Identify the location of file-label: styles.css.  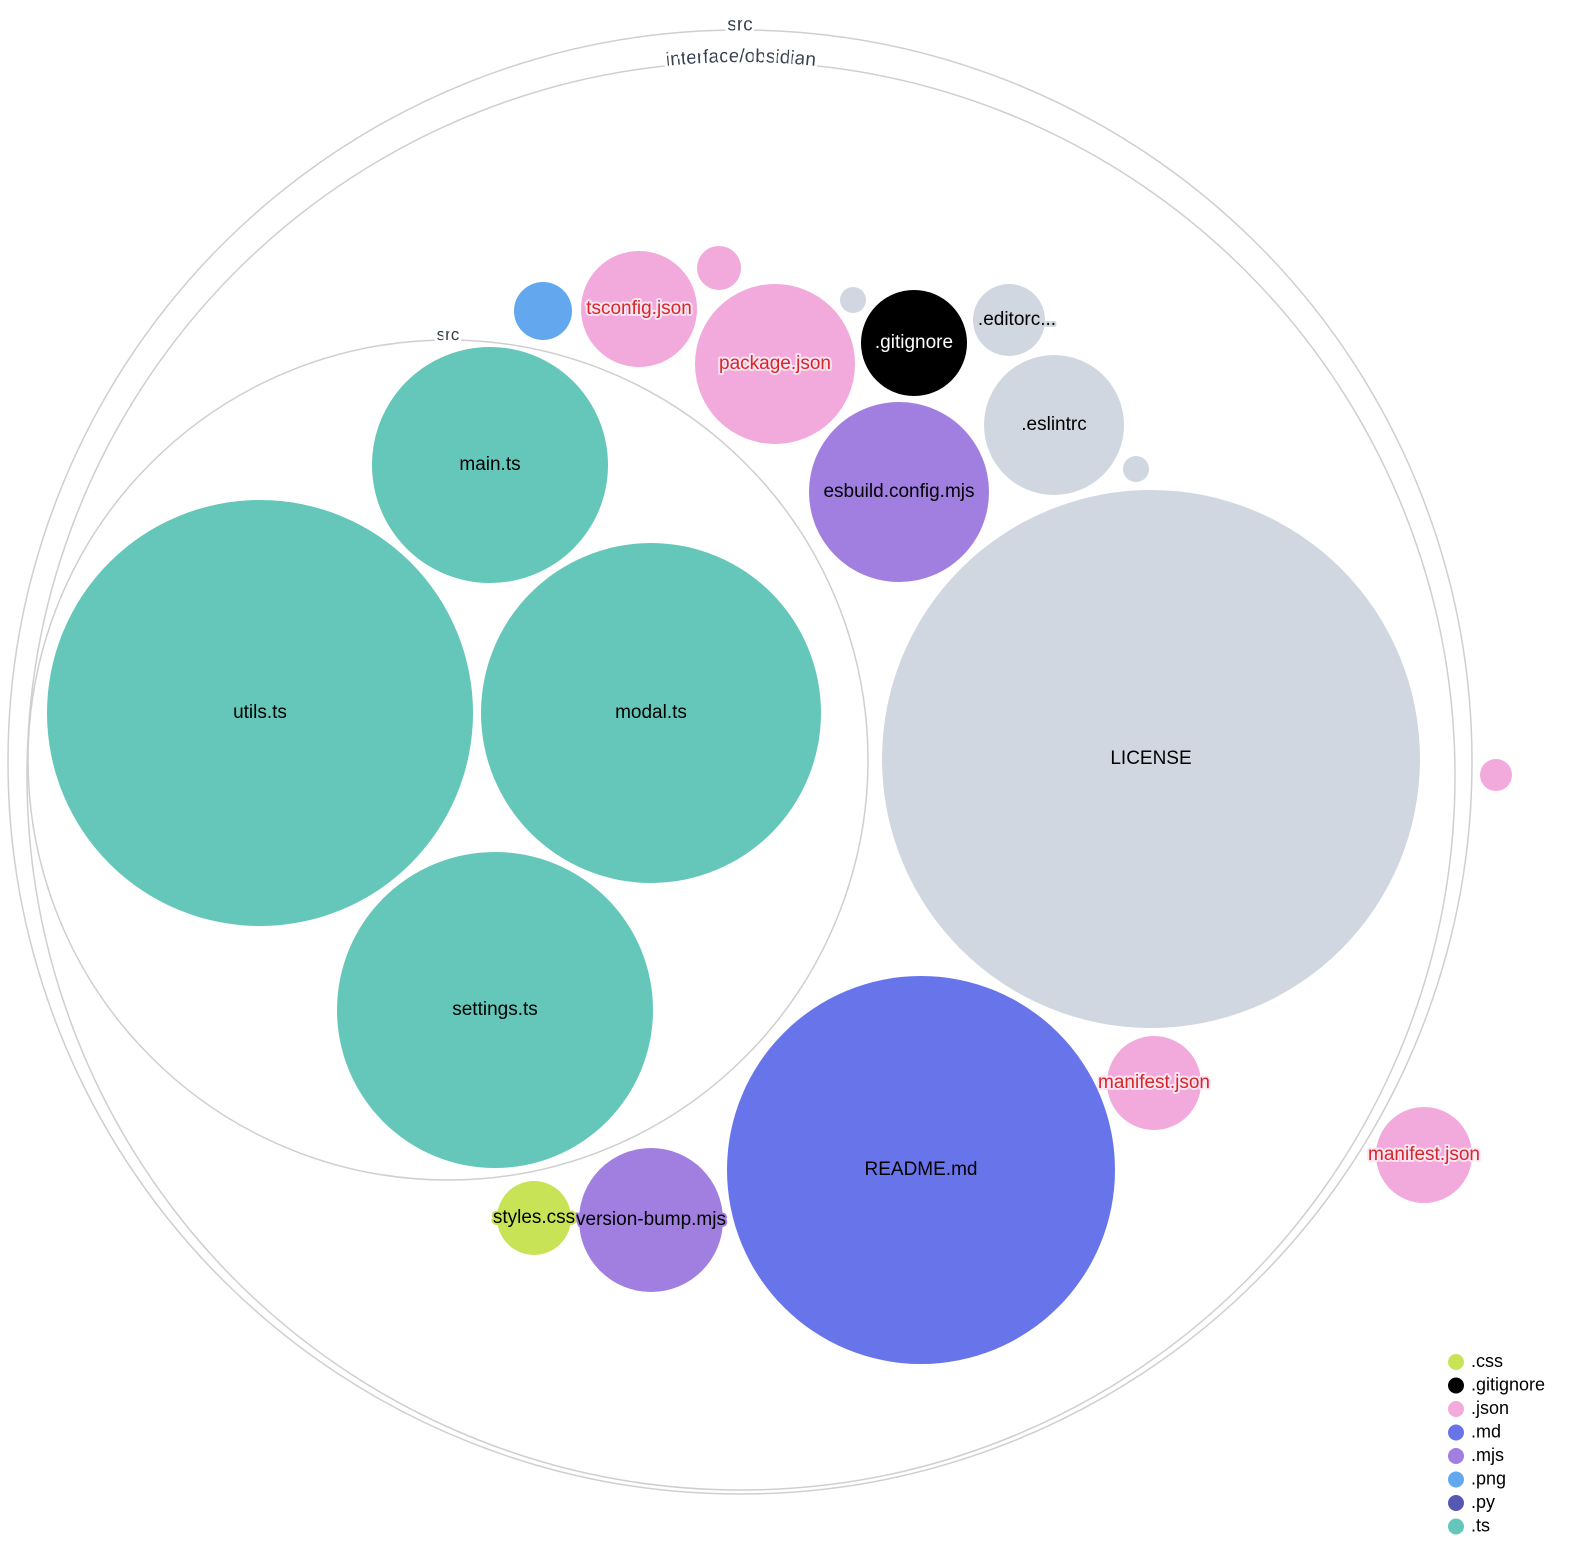
(534, 1217).